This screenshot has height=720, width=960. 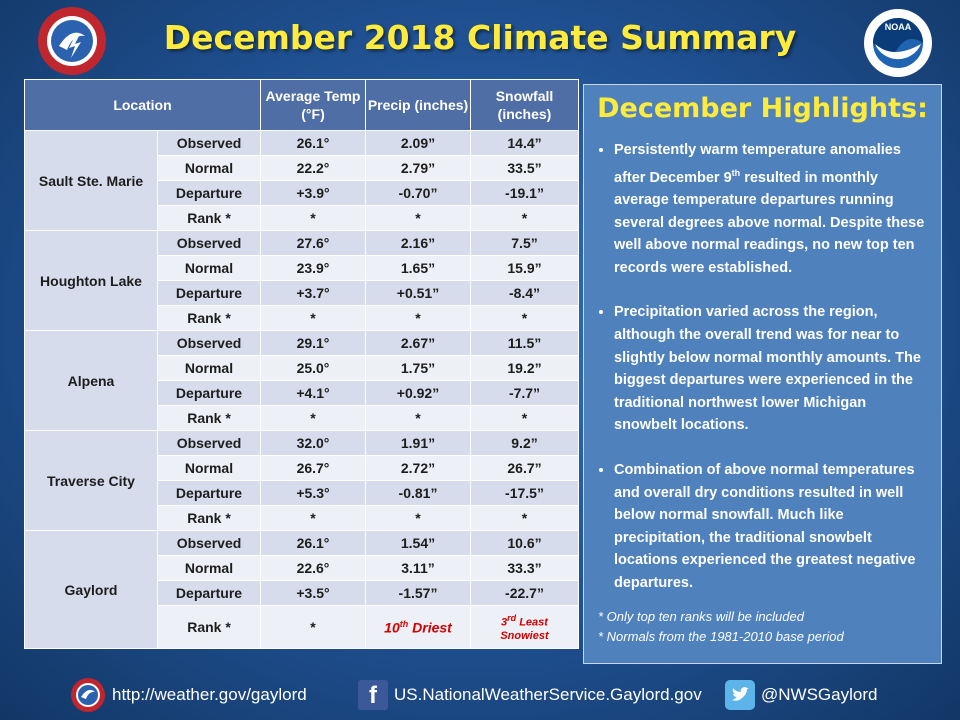 What do you see at coordinates (898, 43) in the screenshot?
I see `noaa-logo: NOAA` at bounding box center [898, 43].